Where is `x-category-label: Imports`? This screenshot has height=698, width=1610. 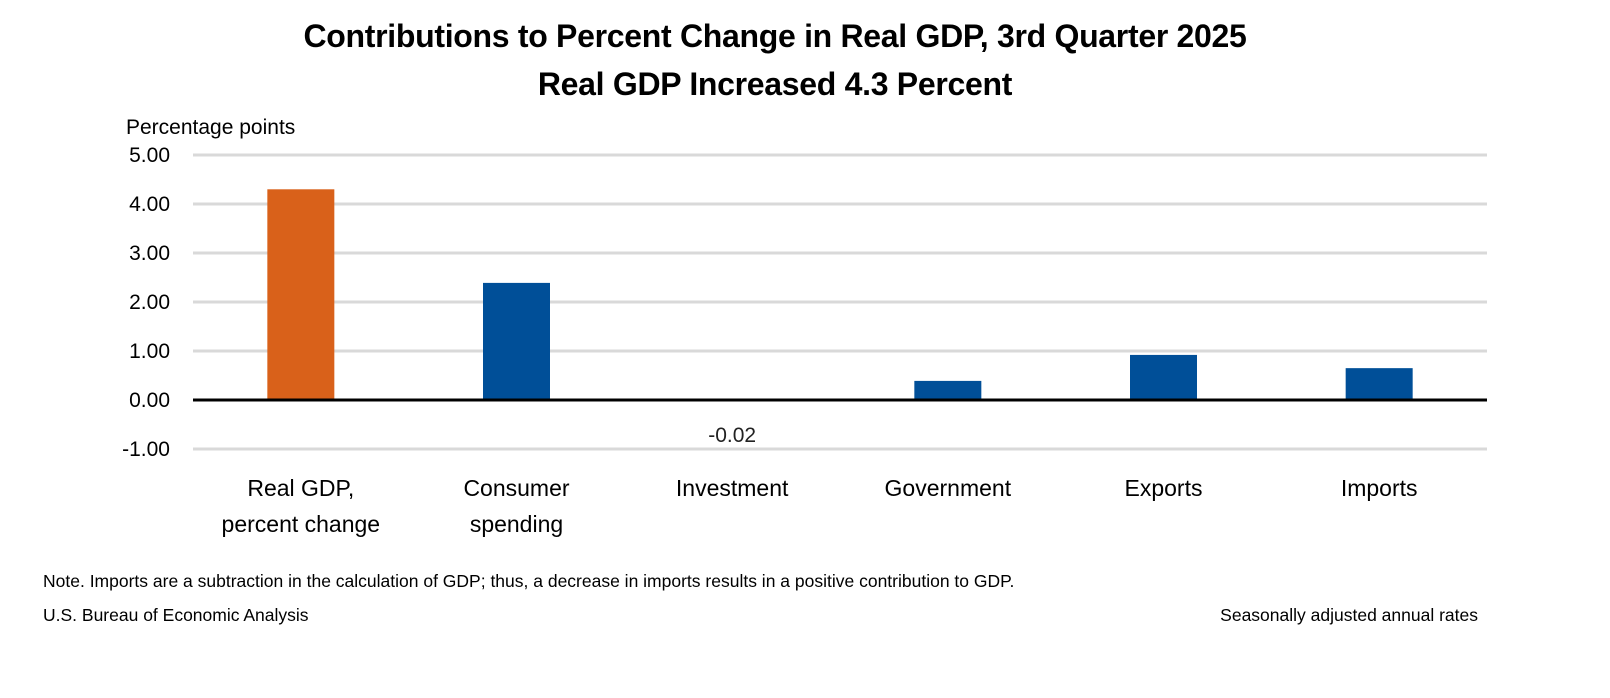 x-category-label: Imports is located at coordinates (1379, 488).